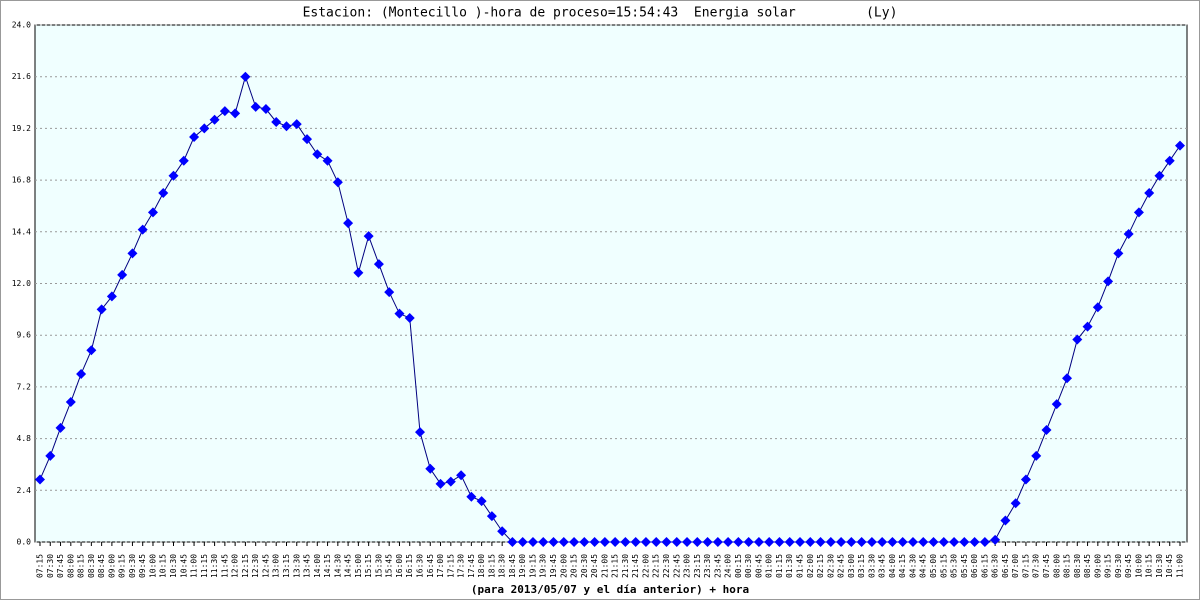  What do you see at coordinates (399, 566) in the screenshot?
I see `x-tick-label: 16:00` at bounding box center [399, 566].